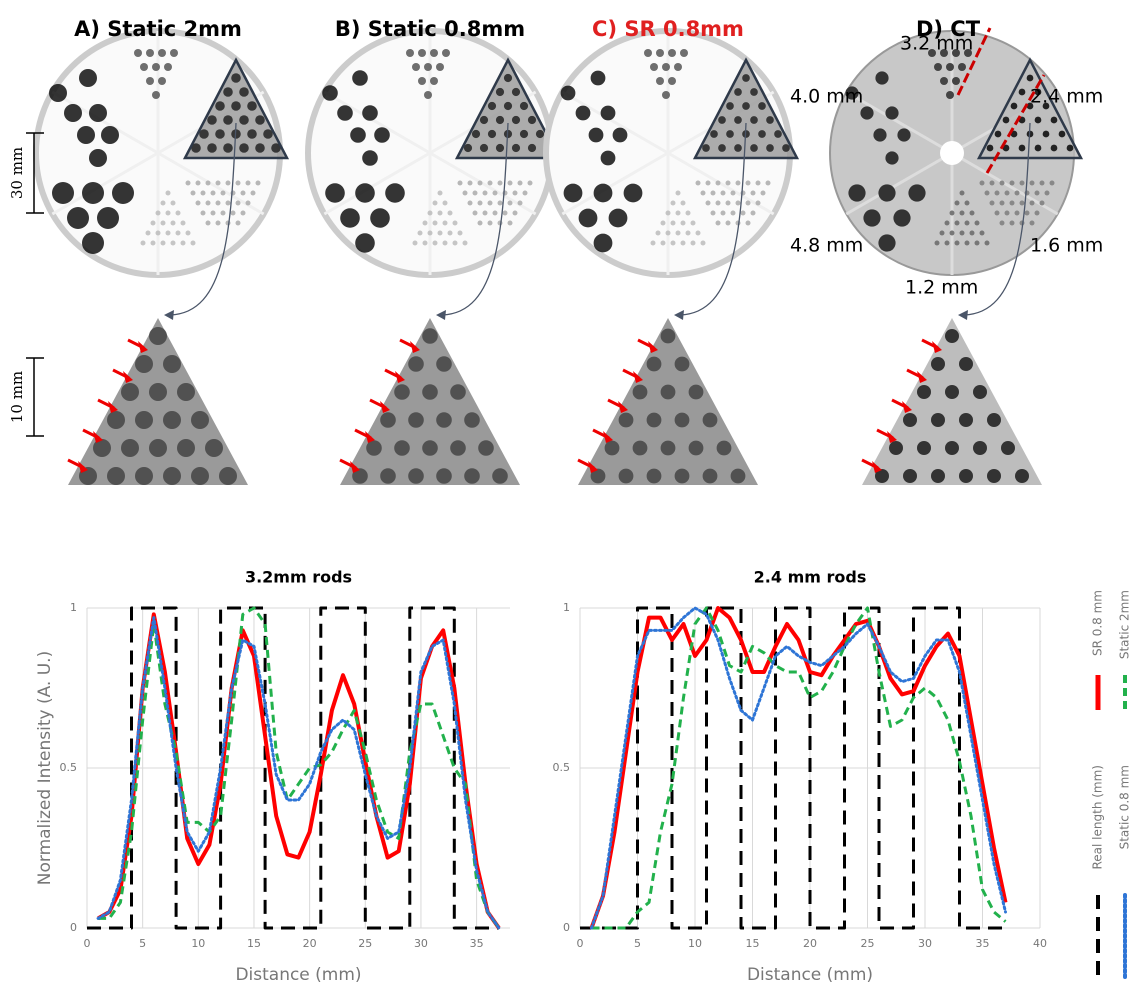 This screenshot has height=991, width=1134. Describe the element at coordinates (298, 975) in the screenshot. I see `x-axis-label: Distance (mm)` at that location.